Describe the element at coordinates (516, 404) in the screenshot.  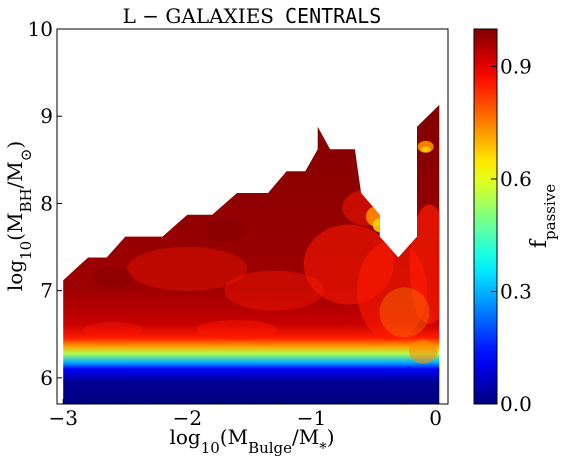
I see `colorbar-tick-label: 0.0` at that location.